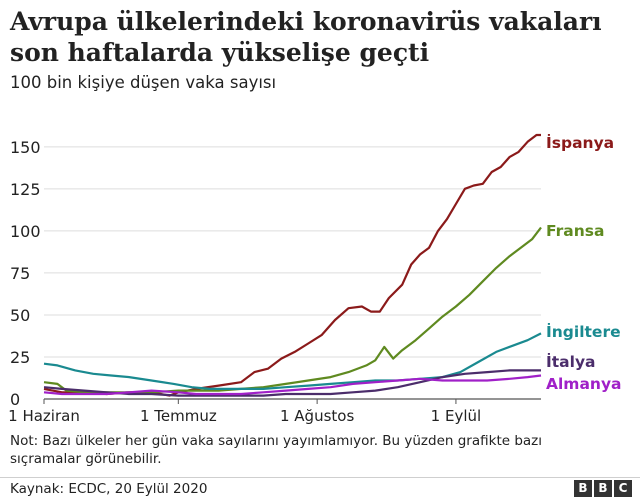 This screenshot has height=500, width=640. I want to click on x-tick-label: 1 Temmuz, so click(178, 416).